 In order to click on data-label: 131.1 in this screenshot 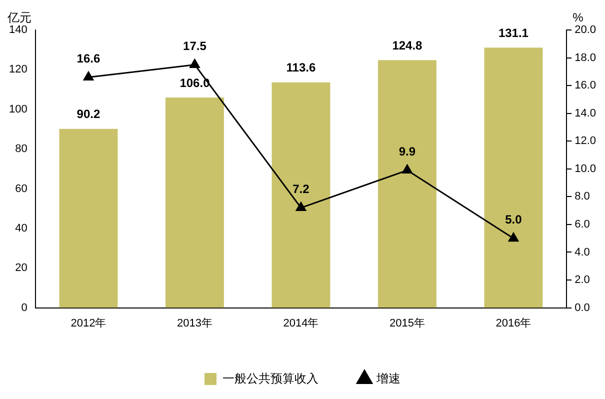, I will do `click(513, 33)`.